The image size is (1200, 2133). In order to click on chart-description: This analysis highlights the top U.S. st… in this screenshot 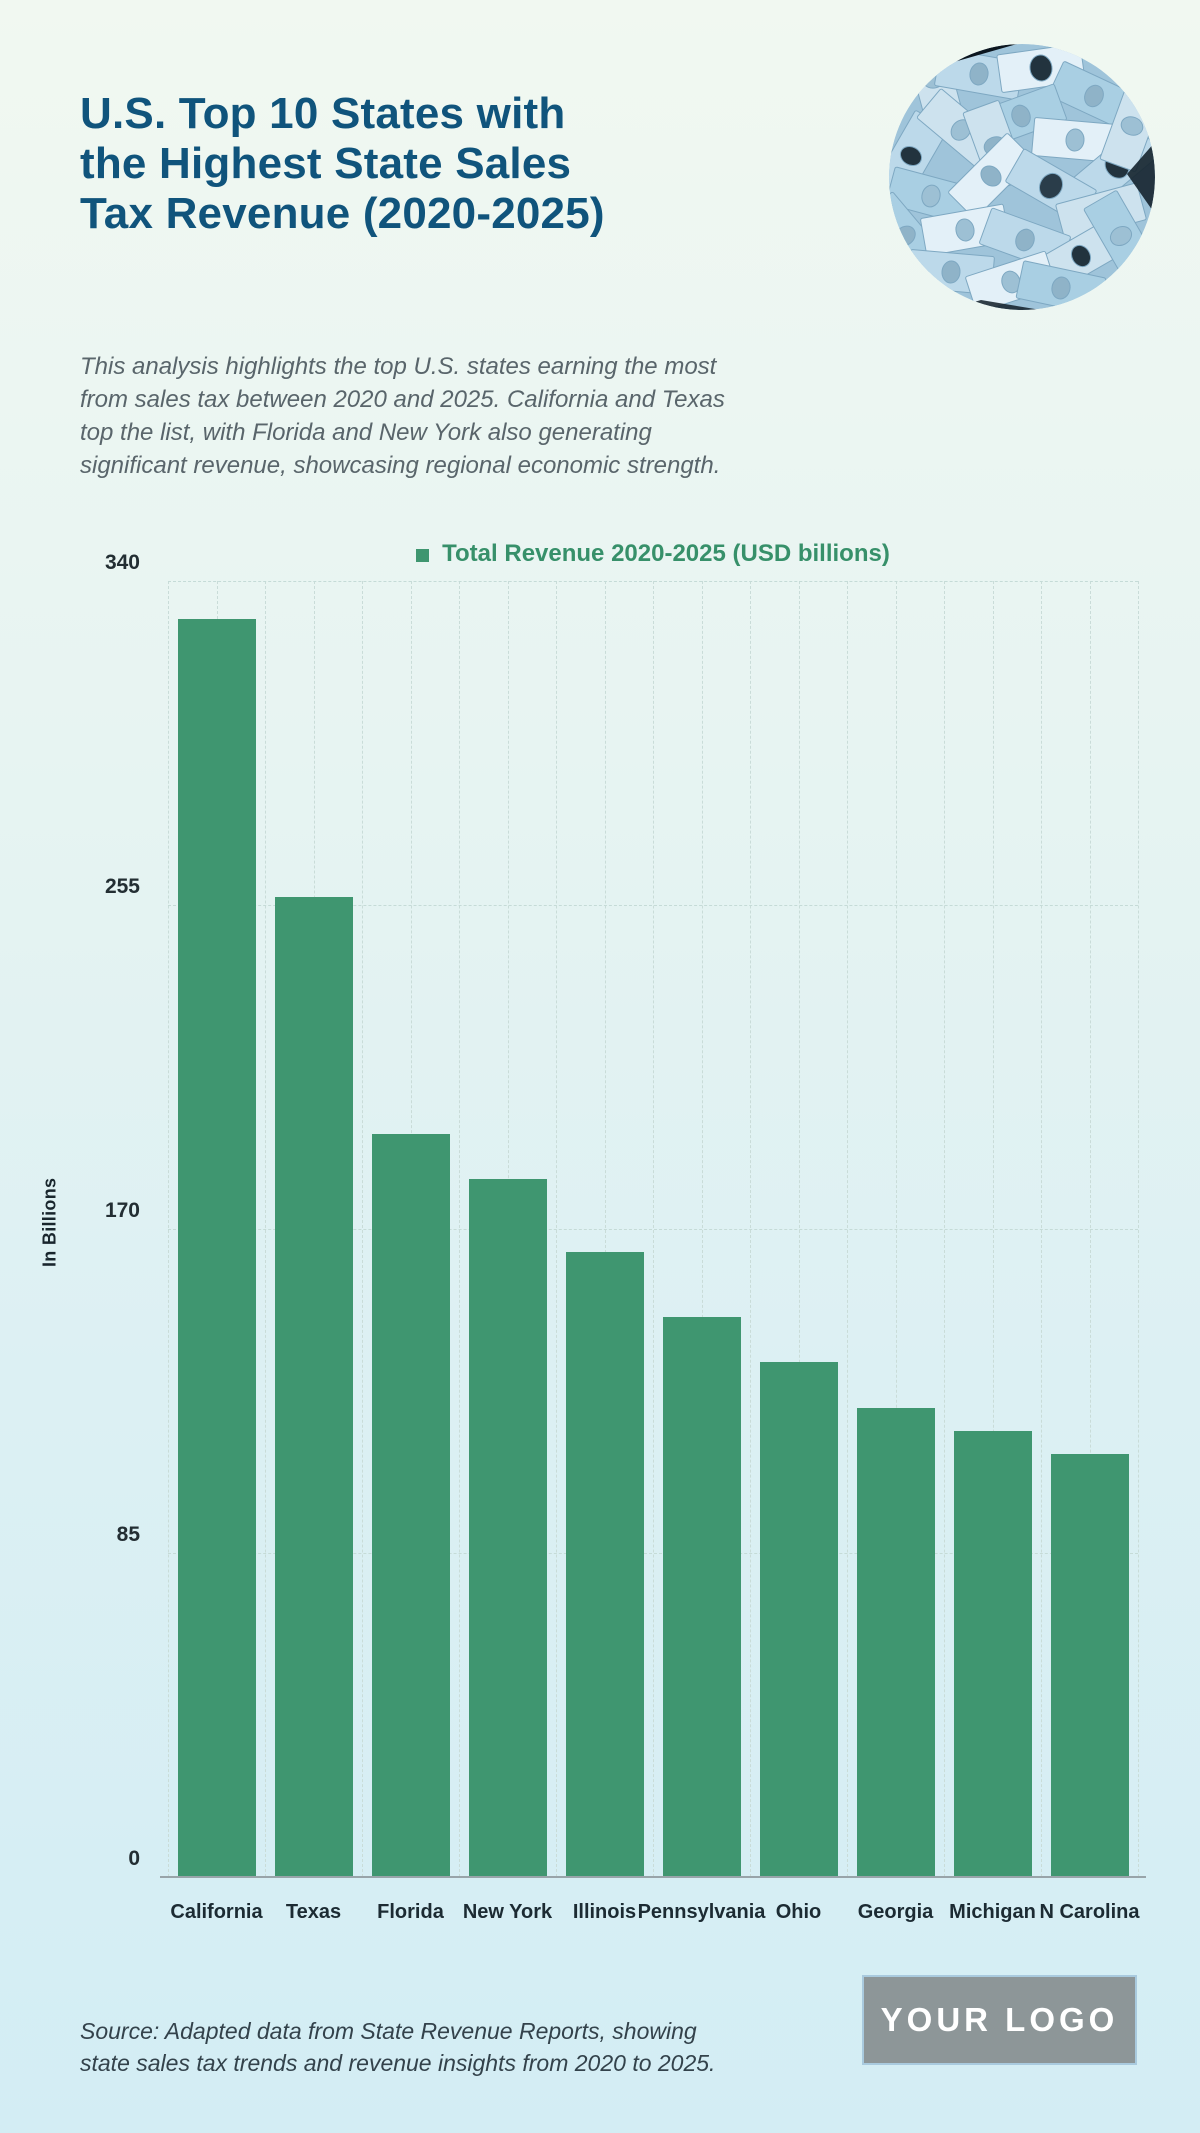, I will do `click(402, 416)`.